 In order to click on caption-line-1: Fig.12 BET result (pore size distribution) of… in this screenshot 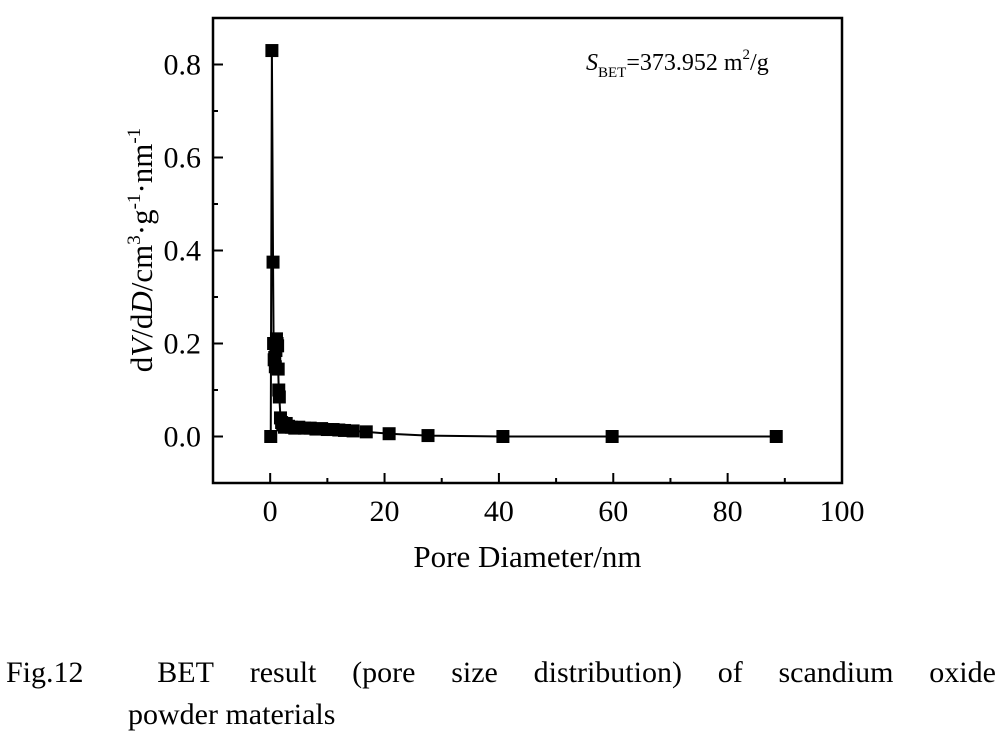, I will do `click(501, 673)`.